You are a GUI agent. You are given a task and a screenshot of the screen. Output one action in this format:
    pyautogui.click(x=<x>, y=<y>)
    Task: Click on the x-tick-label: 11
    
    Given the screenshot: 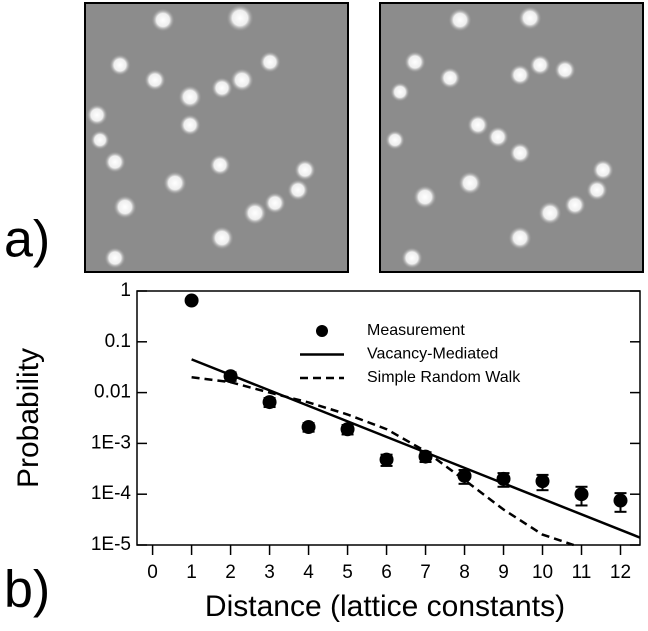 What is the action you would take?
    pyautogui.click(x=582, y=572)
    